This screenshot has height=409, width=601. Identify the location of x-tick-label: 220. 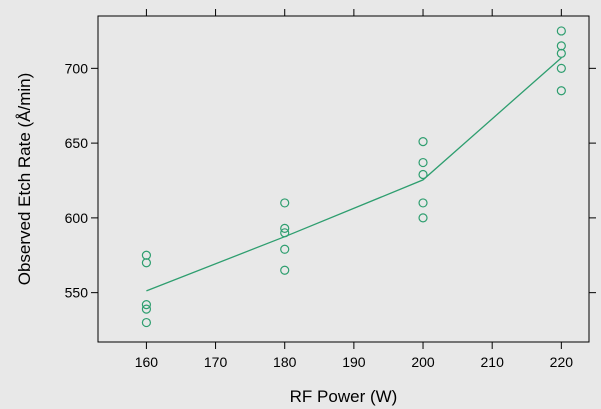
(562, 362).